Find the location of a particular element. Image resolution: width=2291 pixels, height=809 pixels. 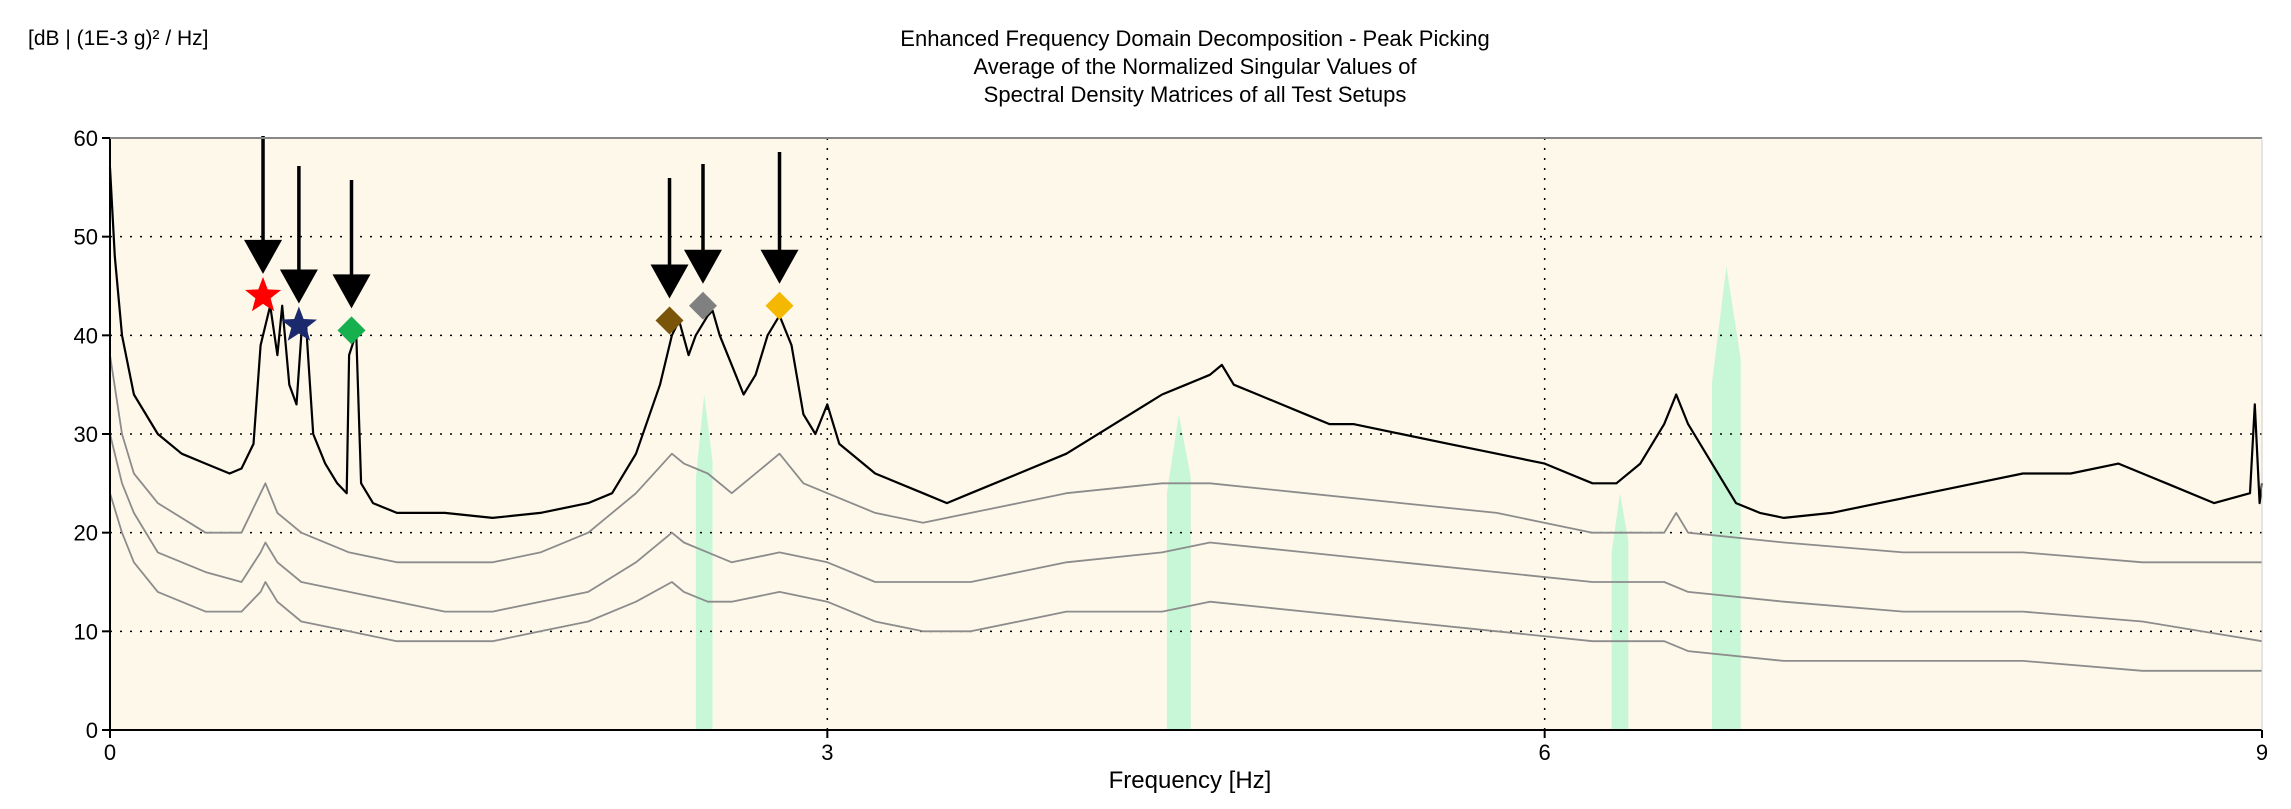

x-axis-label: Frequency [Hz] is located at coordinates (1190, 780).